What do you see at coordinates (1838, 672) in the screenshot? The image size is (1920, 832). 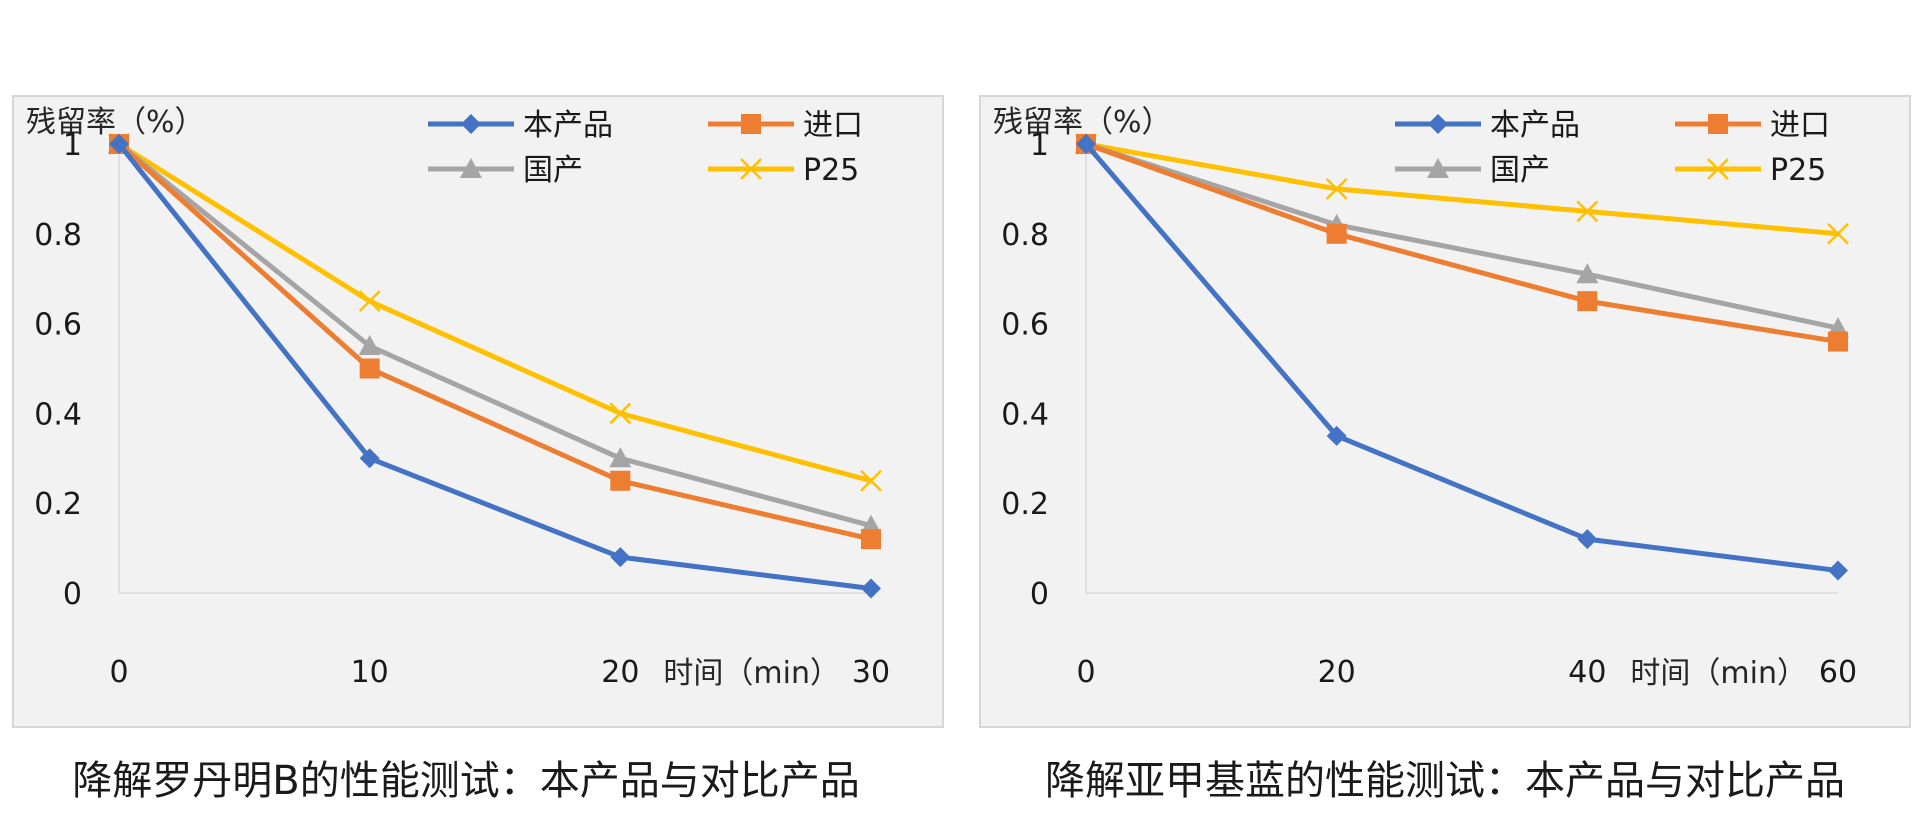 I see `x-tick-label: 60` at bounding box center [1838, 672].